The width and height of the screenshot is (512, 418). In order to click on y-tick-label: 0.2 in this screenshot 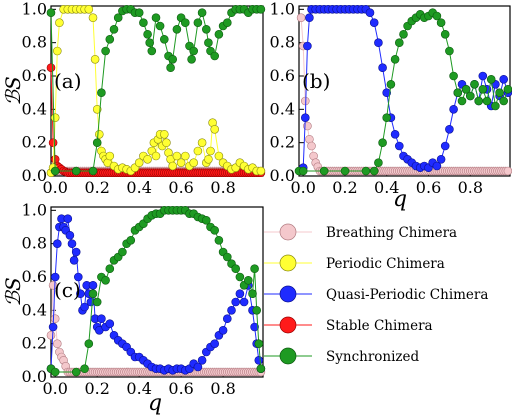, I will do `click(34, 142)`.